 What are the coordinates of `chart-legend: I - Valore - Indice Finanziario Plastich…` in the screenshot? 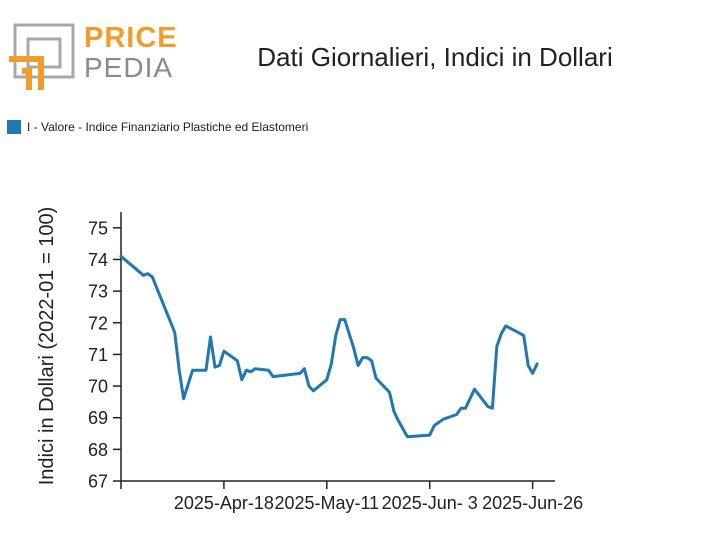 It's located at (157, 127).